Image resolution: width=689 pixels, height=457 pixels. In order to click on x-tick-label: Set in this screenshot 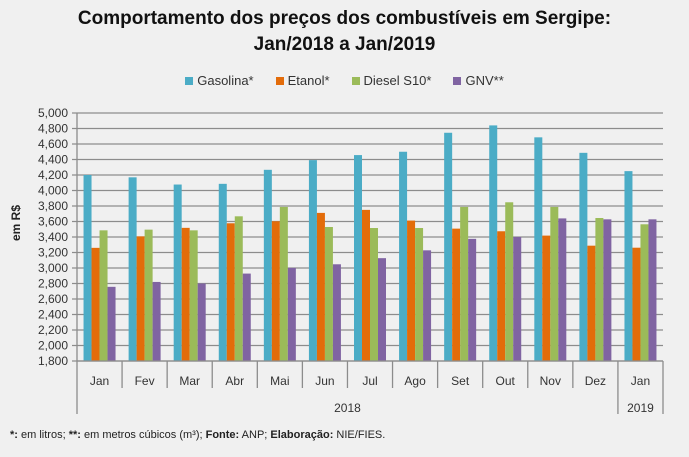, I will do `click(460, 381)`.